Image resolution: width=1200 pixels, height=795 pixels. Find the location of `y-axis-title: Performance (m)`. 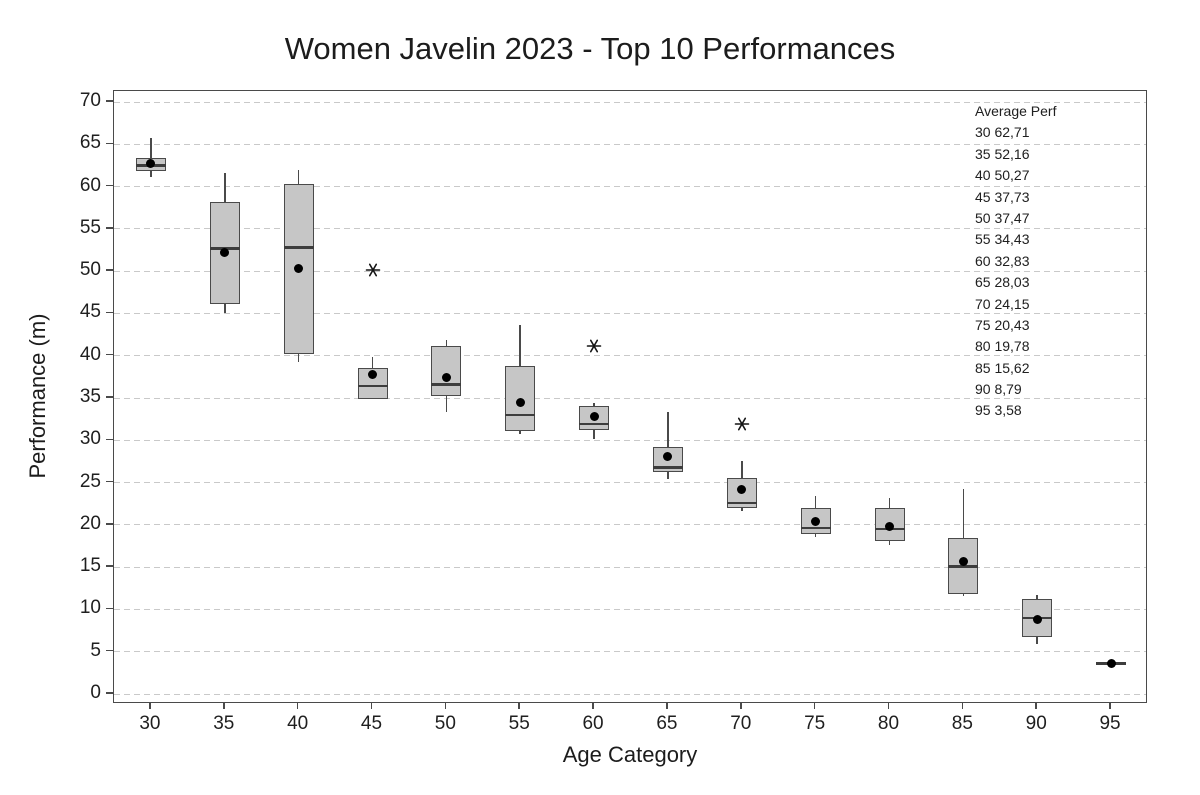

y-axis-title: Performance (m) is located at coordinates (37, 396).